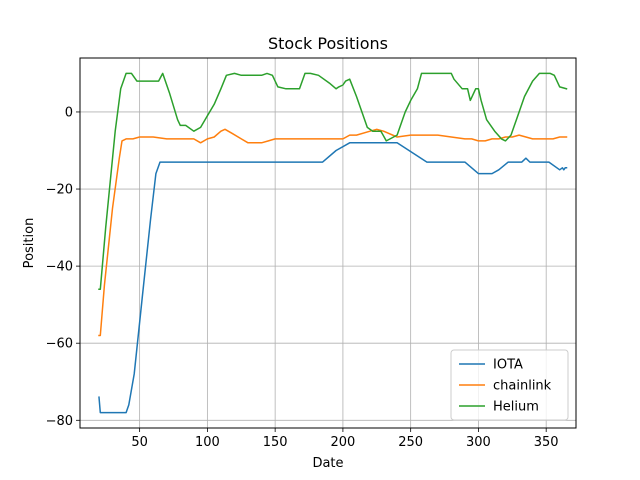 Image resolution: width=640 pixels, height=480 pixels. I want to click on legend-label: chainlink, so click(522, 386).